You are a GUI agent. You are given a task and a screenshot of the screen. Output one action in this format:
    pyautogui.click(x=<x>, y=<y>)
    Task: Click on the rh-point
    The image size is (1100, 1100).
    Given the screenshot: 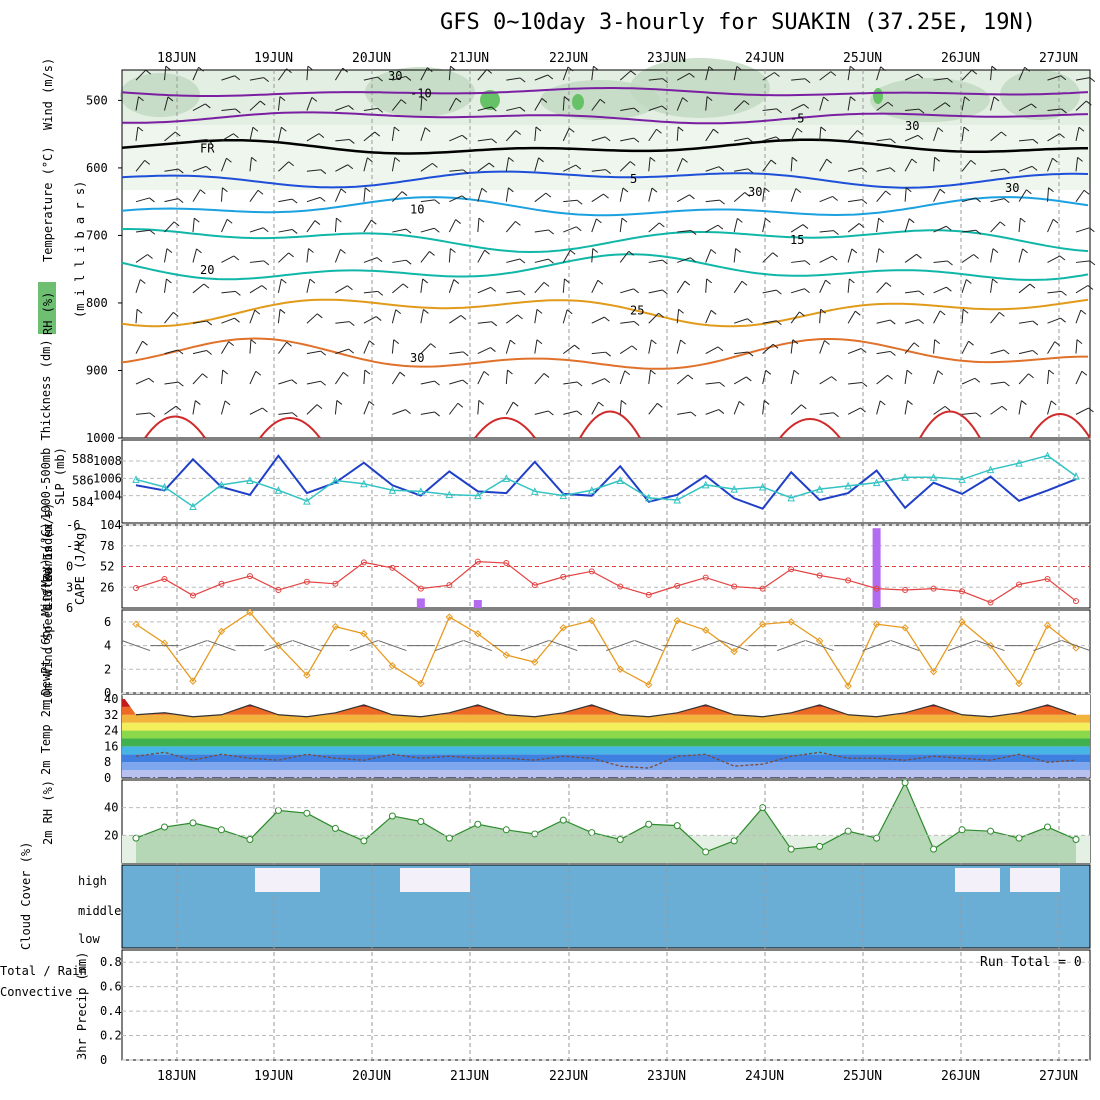 What is the action you would take?
    pyautogui.click(x=1019, y=838)
    